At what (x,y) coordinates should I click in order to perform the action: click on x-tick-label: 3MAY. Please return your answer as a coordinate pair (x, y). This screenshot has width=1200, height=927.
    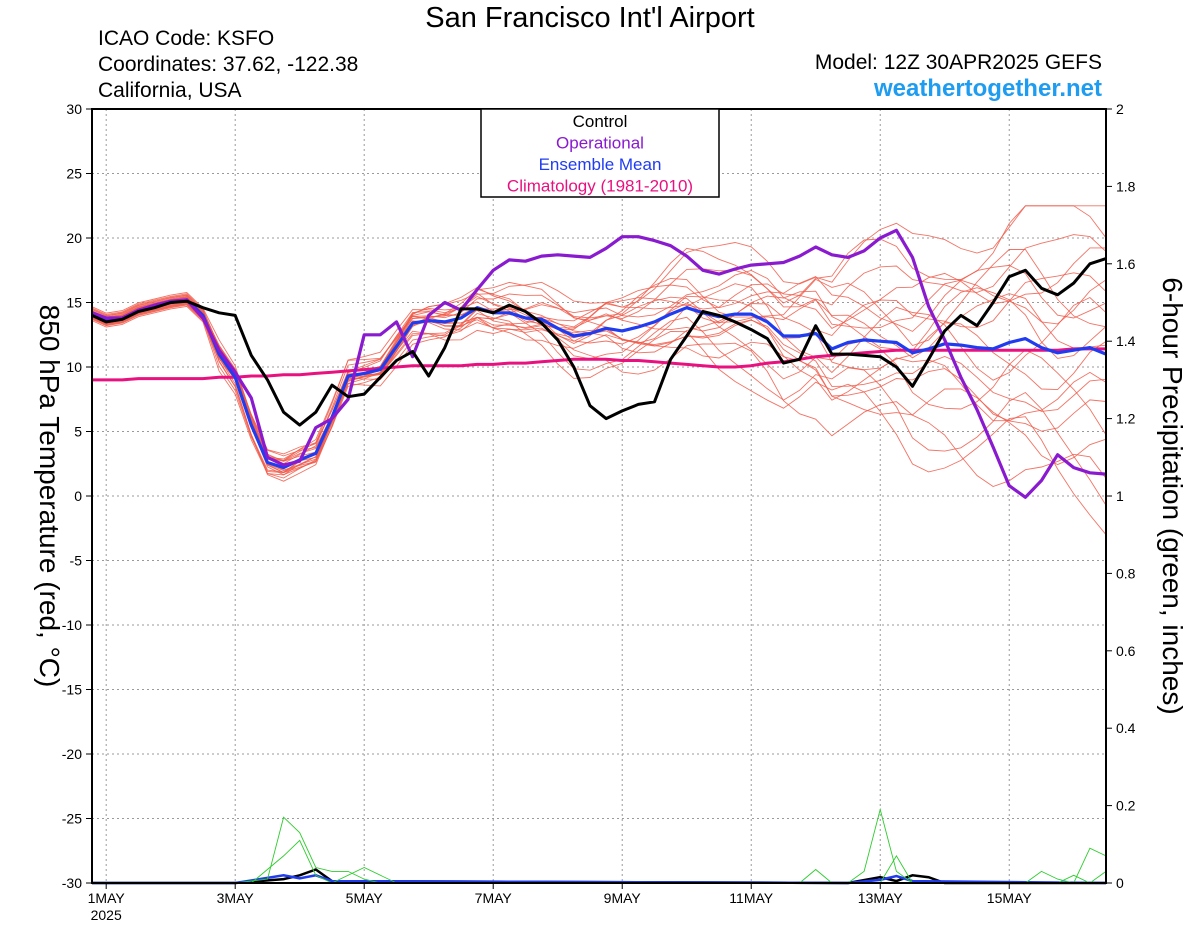
    Looking at the image, I should click on (236, 898).